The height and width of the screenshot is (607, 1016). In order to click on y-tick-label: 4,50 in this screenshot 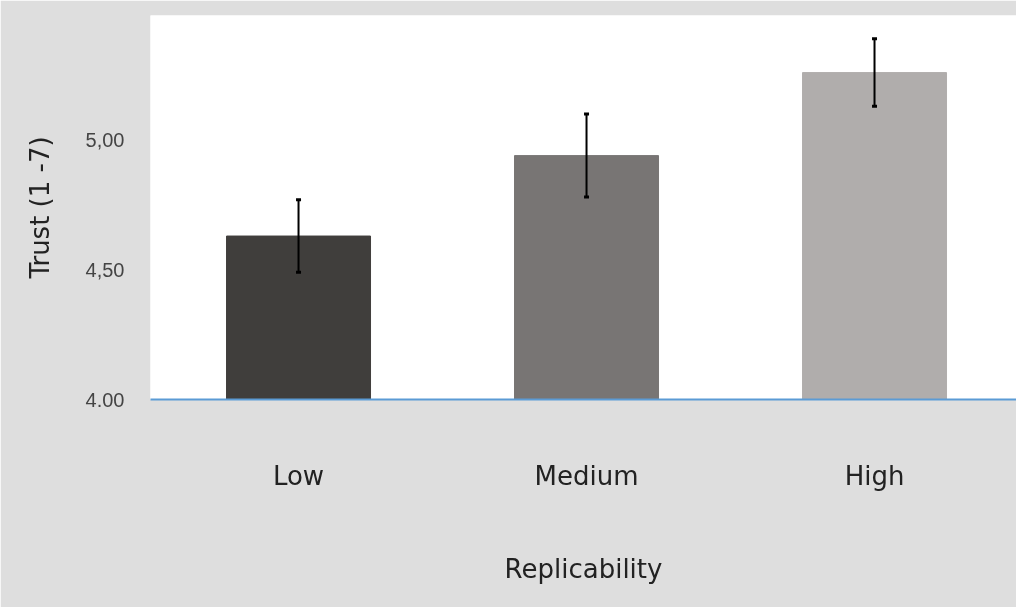, I will do `click(105, 269)`.